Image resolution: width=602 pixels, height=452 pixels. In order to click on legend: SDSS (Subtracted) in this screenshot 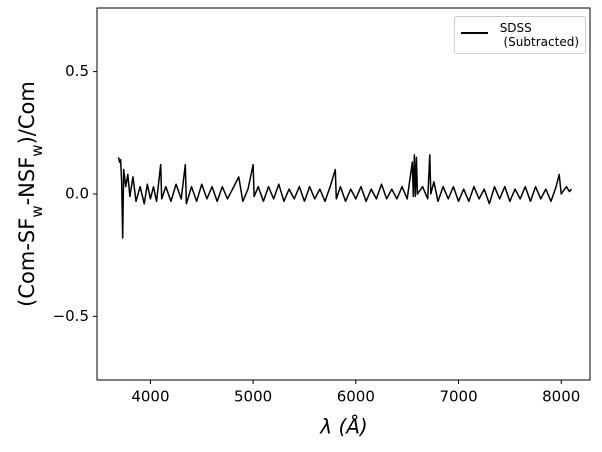, I will do `click(519, 35)`.